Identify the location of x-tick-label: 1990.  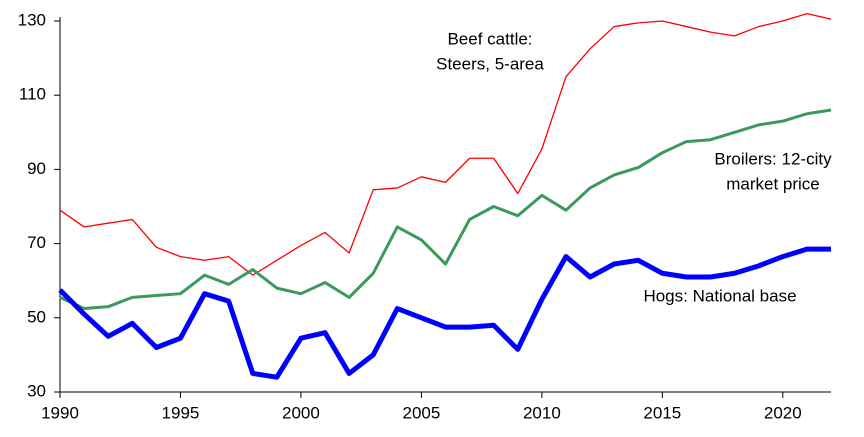
(60, 412).